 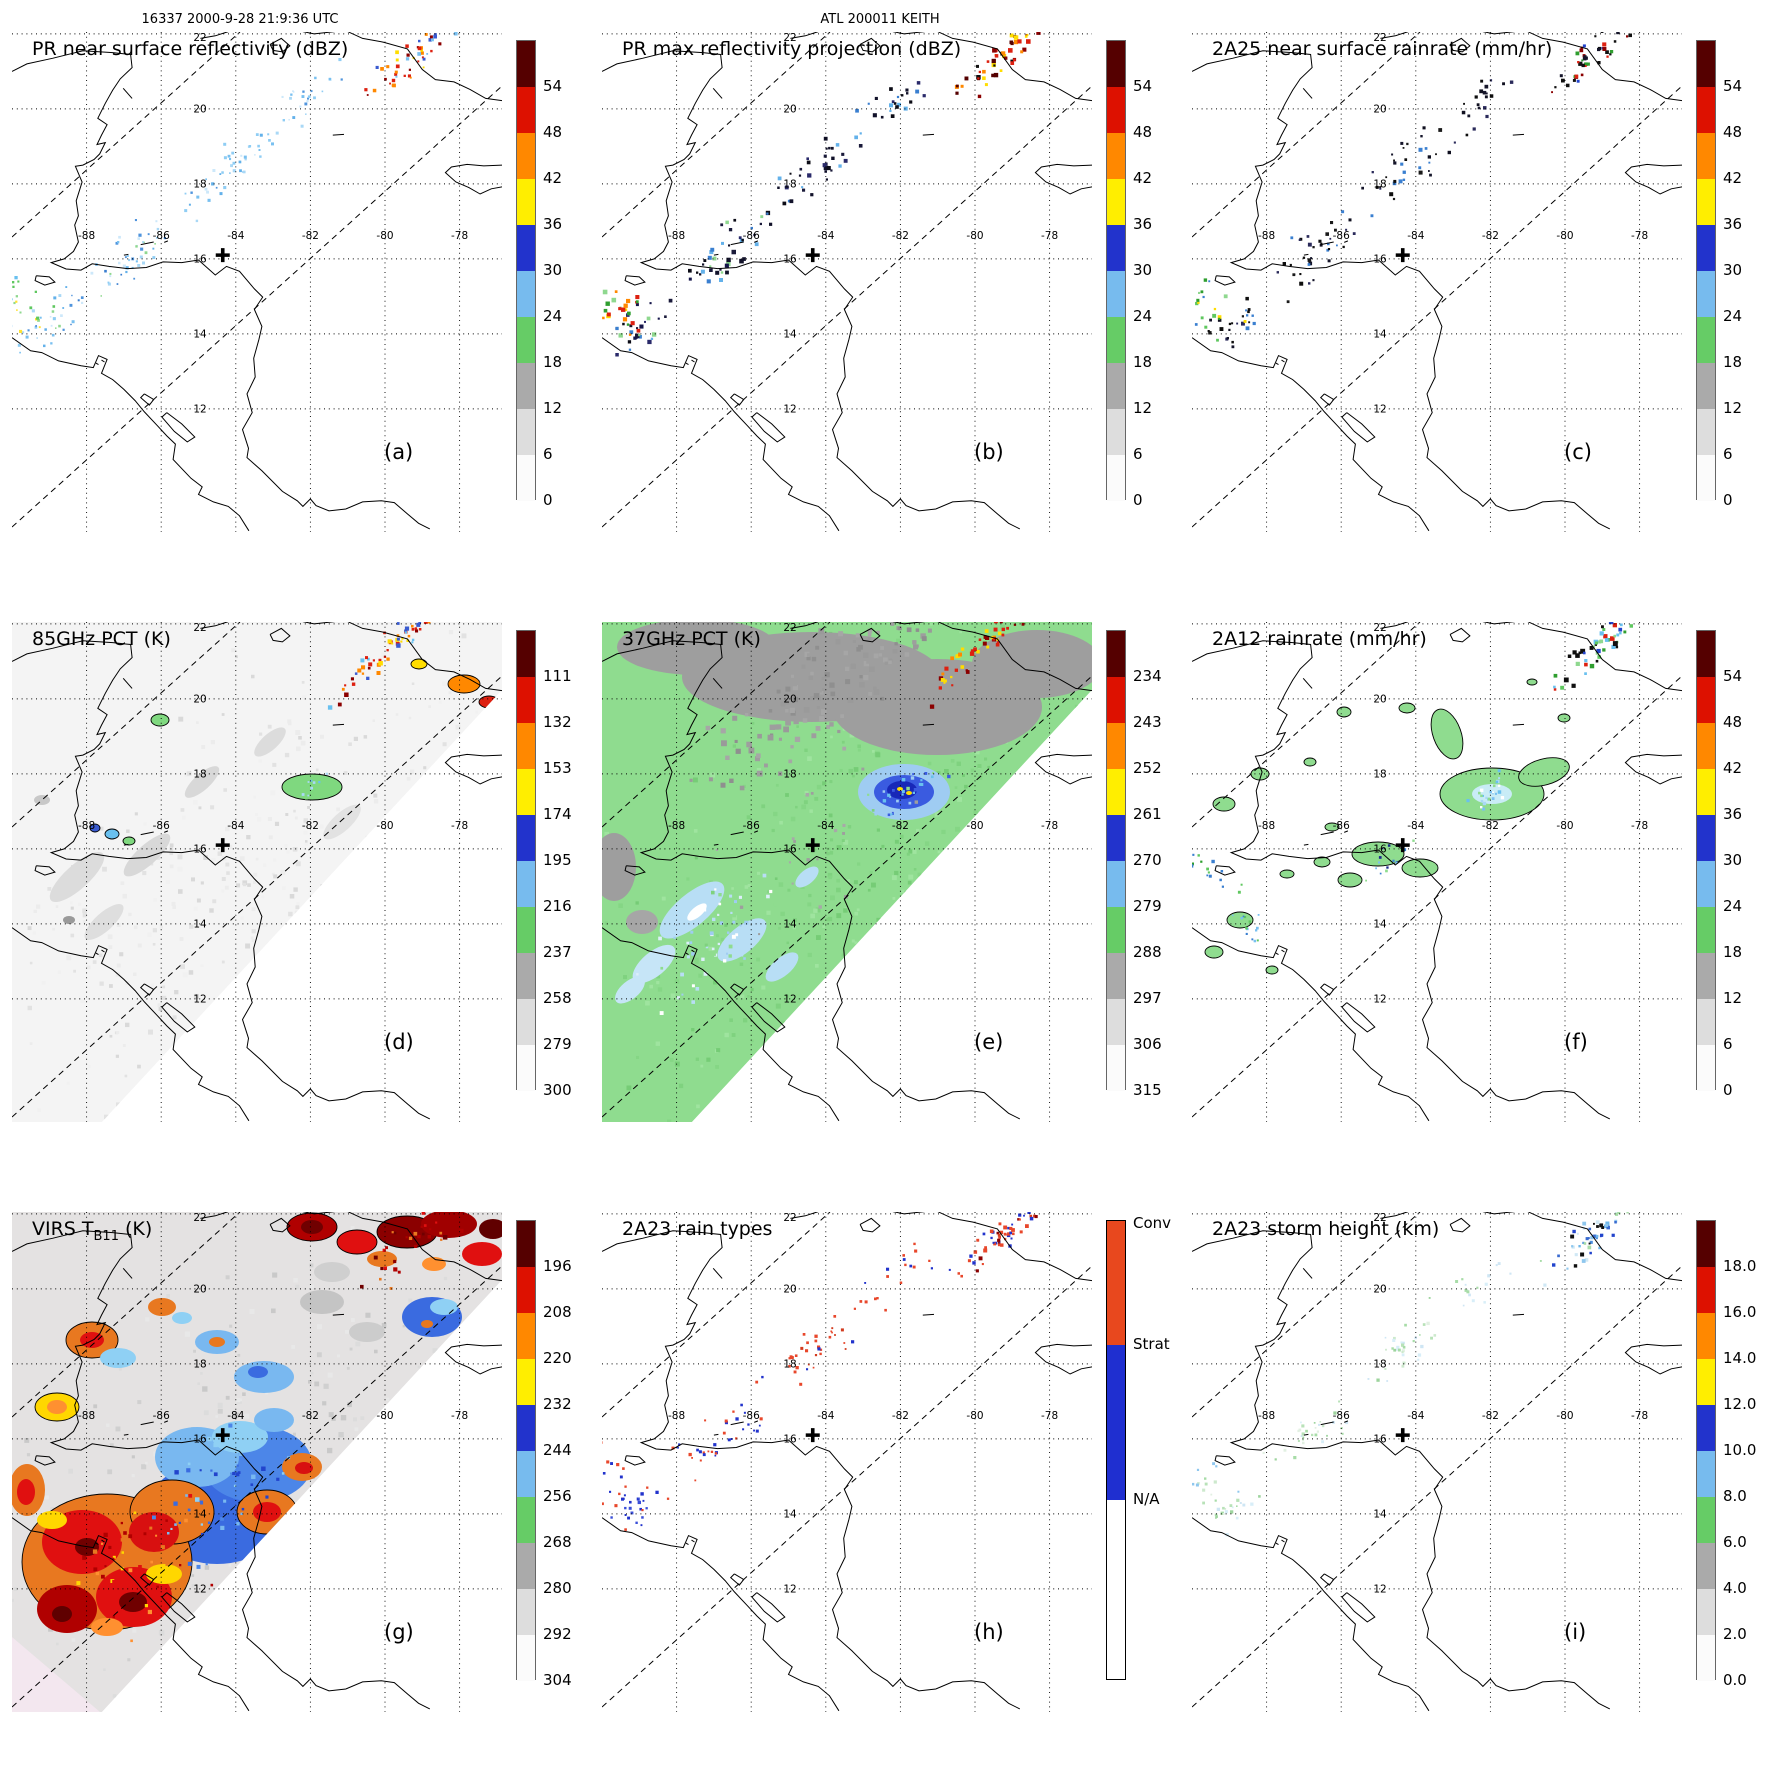 What do you see at coordinates (1732, 814) in the screenshot?
I see `colorbar-label: 36` at bounding box center [1732, 814].